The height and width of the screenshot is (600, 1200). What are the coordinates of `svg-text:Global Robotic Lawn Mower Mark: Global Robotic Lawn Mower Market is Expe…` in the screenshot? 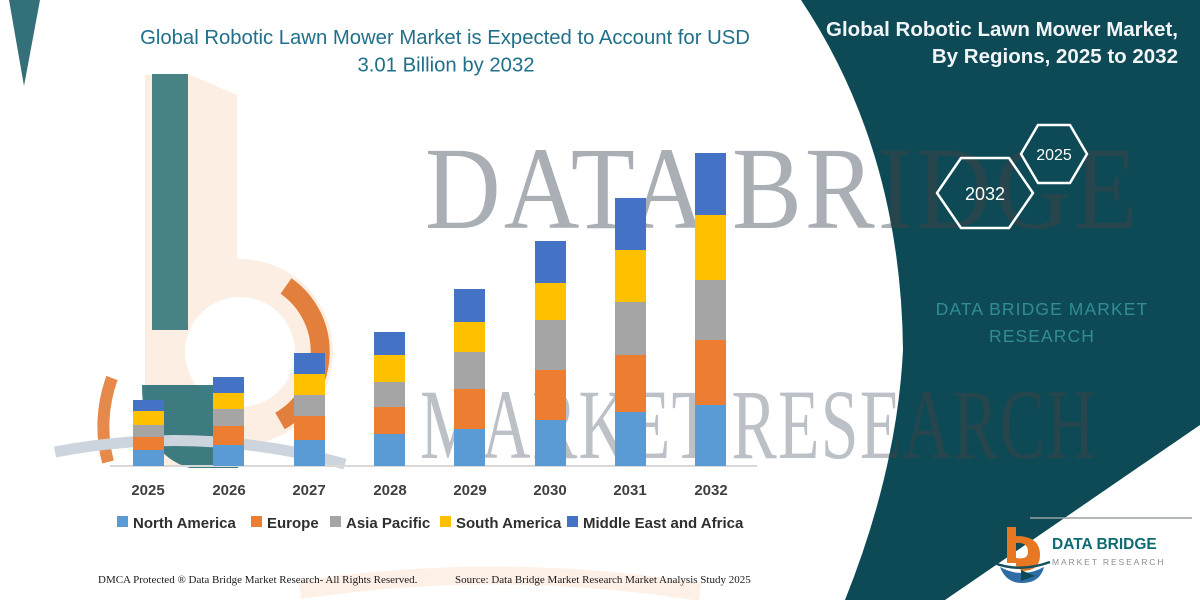 It's located at (445, 38).